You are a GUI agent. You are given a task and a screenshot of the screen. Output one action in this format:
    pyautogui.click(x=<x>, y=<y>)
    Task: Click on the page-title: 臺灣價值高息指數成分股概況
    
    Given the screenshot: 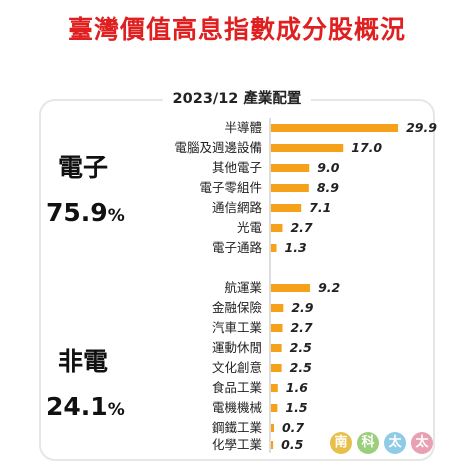 What is the action you would take?
    pyautogui.click(x=236, y=29)
    